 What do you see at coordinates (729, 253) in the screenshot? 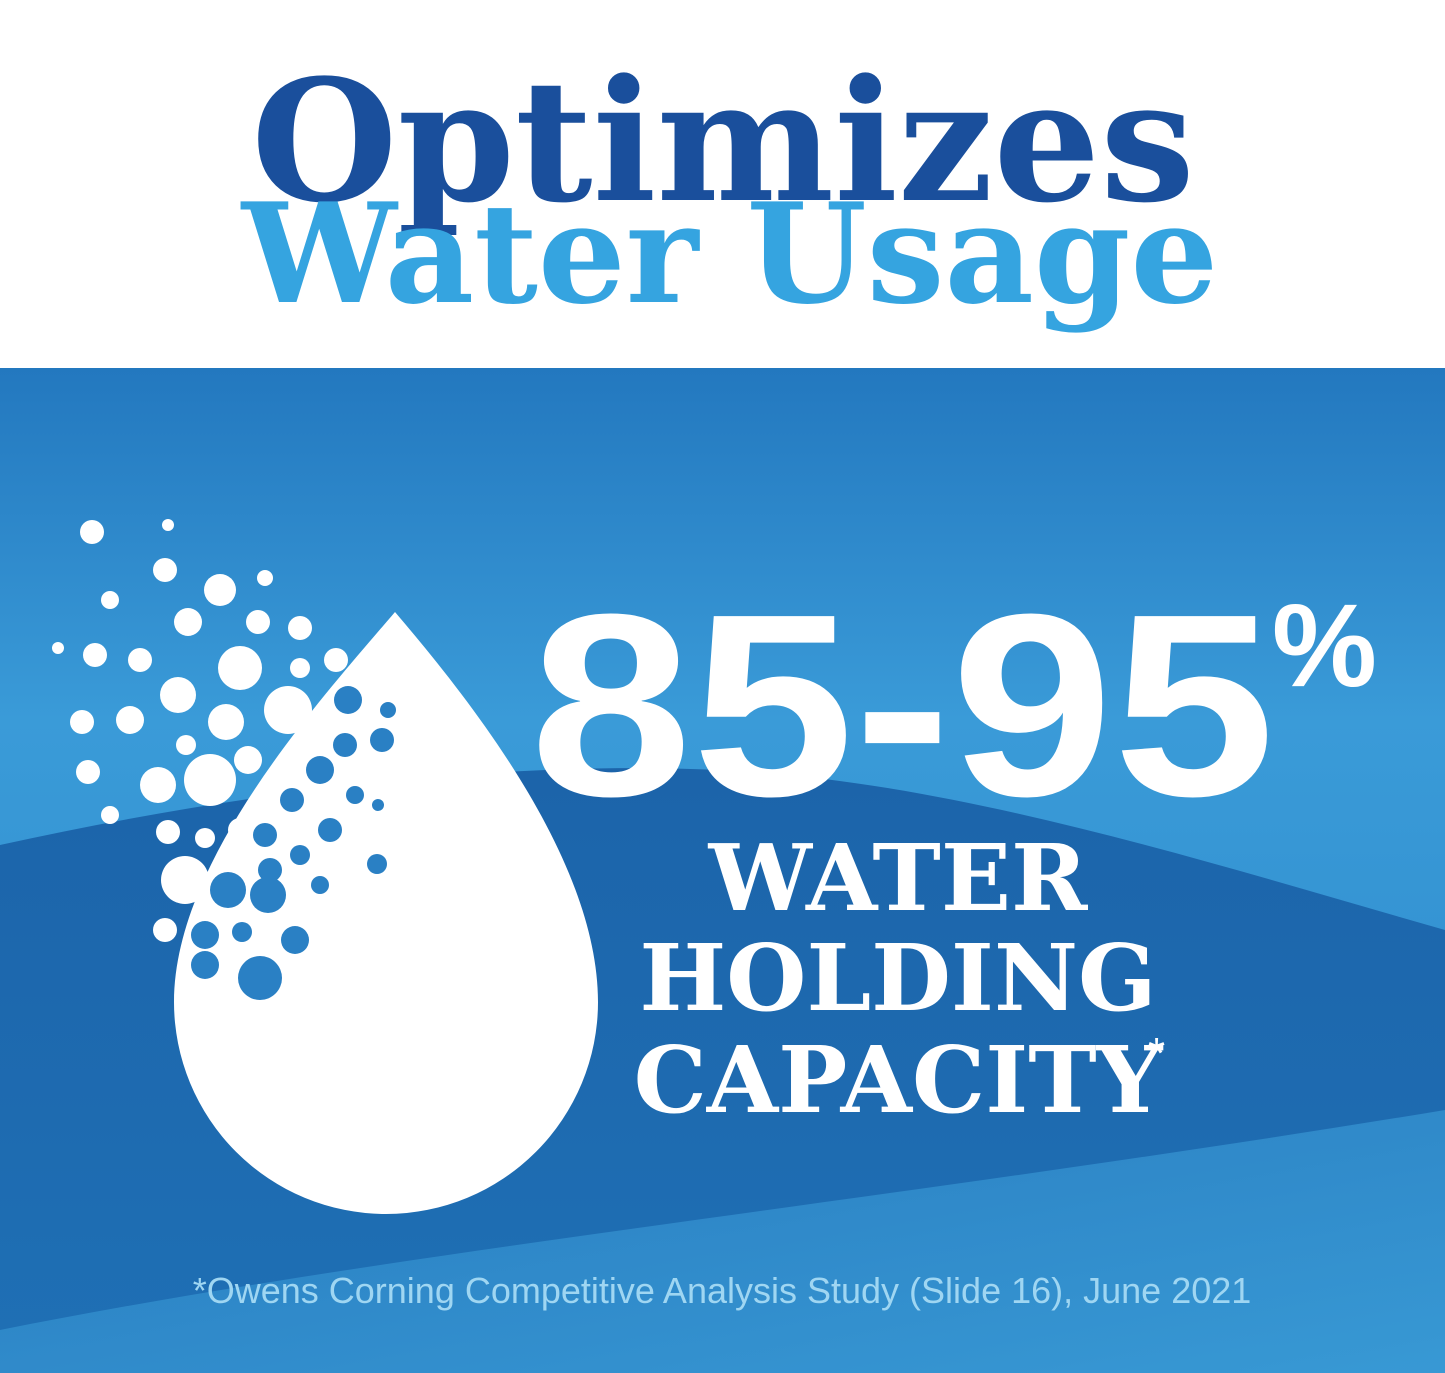
I see `subtitle: Water Usage` at bounding box center [729, 253].